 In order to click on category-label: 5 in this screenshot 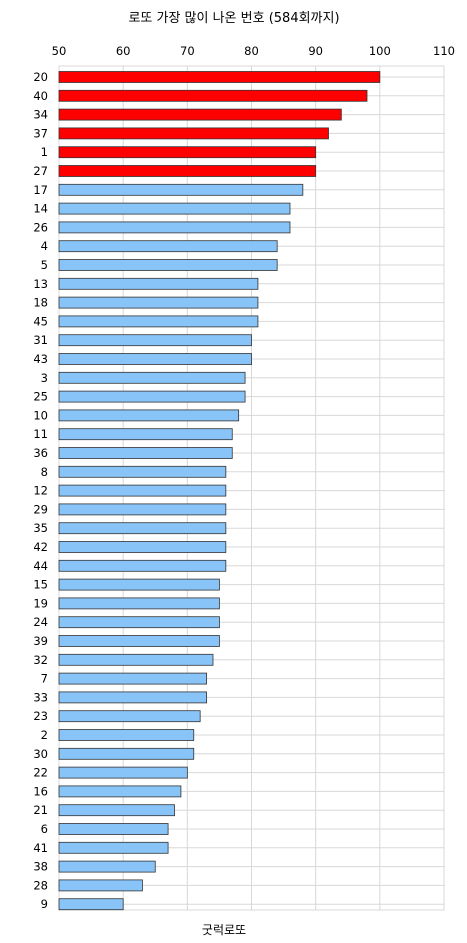, I will do `click(44, 265)`.